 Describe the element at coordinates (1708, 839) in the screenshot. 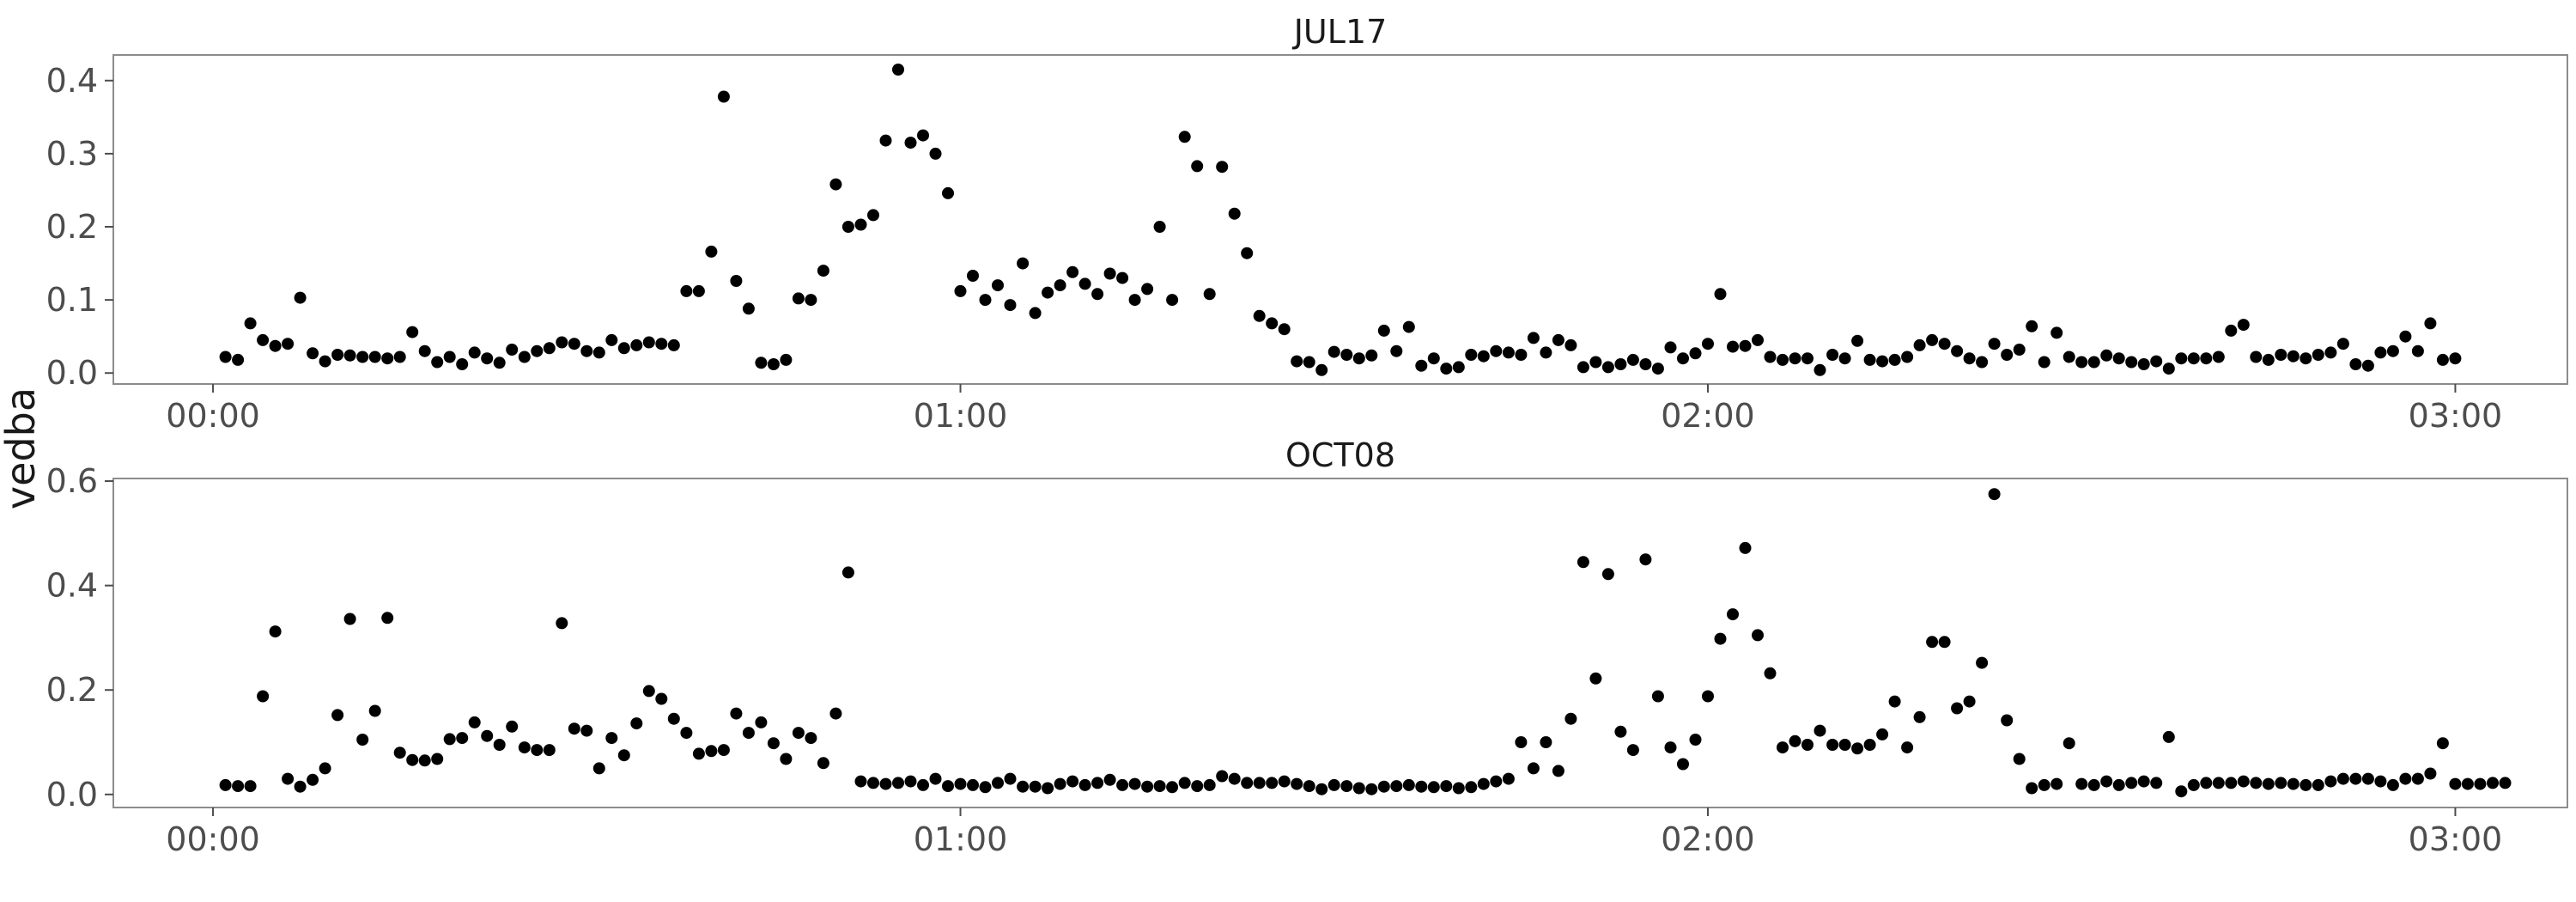

I see `x-tick-label: 02:00` at that location.